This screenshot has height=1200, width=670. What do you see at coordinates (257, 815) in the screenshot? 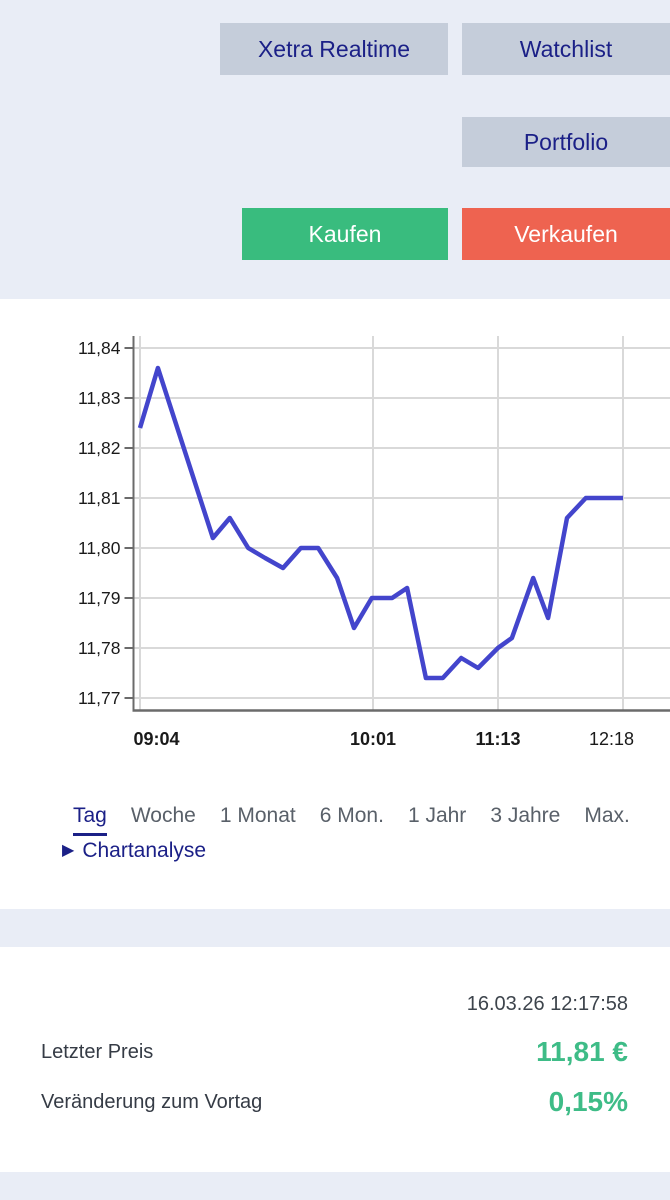
I see `tab-1-monat: 1 Monat` at bounding box center [257, 815].